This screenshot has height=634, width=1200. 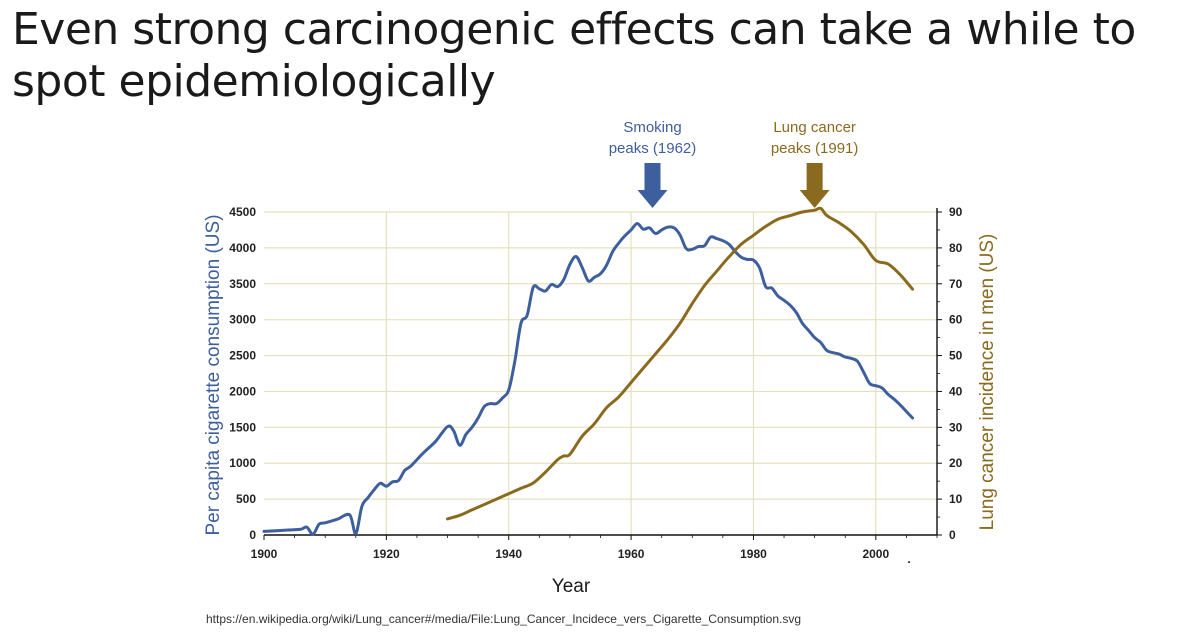 What do you see at coordinates (956, 320) in the screenshot?
I see `y-right-tick-label: 60` at bounding box center [956, 320].